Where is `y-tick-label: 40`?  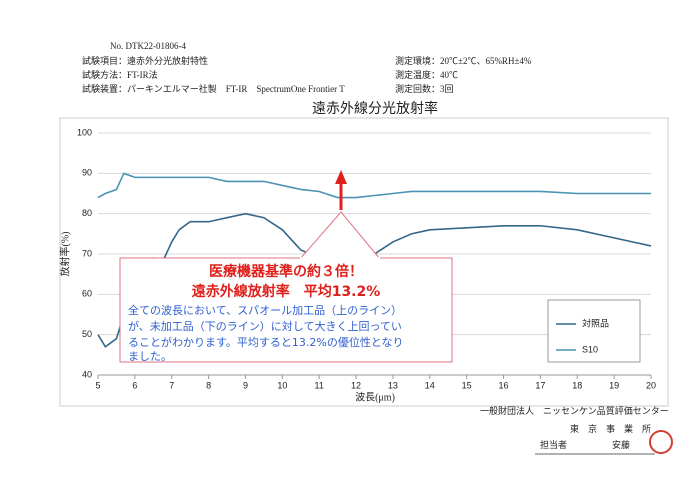 y-tick-label: 40 is located at coordinates (87, 374).